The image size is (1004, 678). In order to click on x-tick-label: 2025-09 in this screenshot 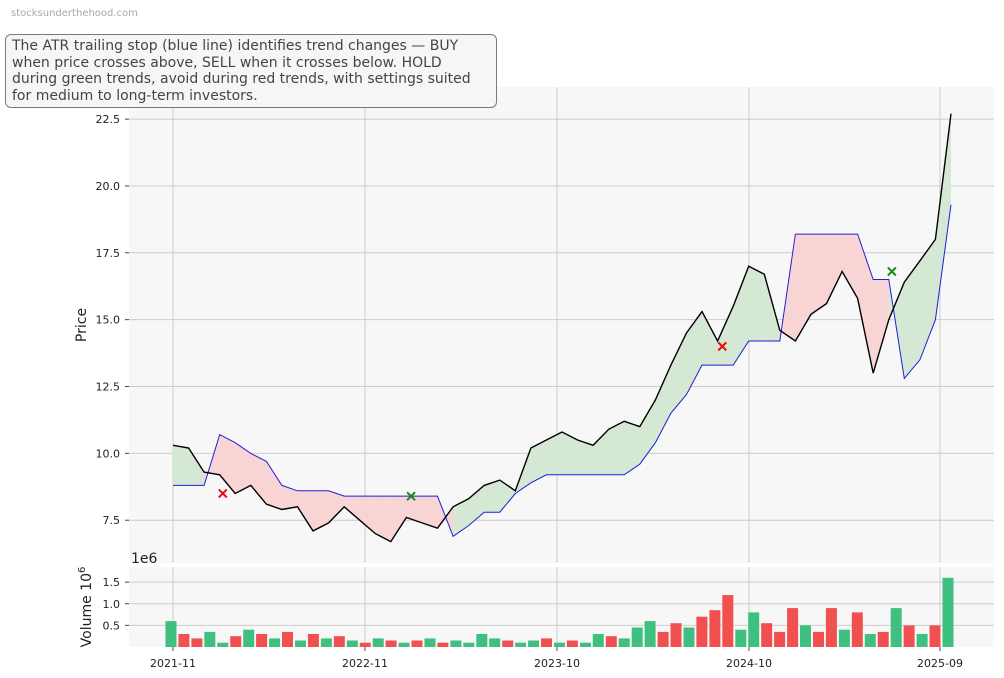, I will do `click(940, 663)`.